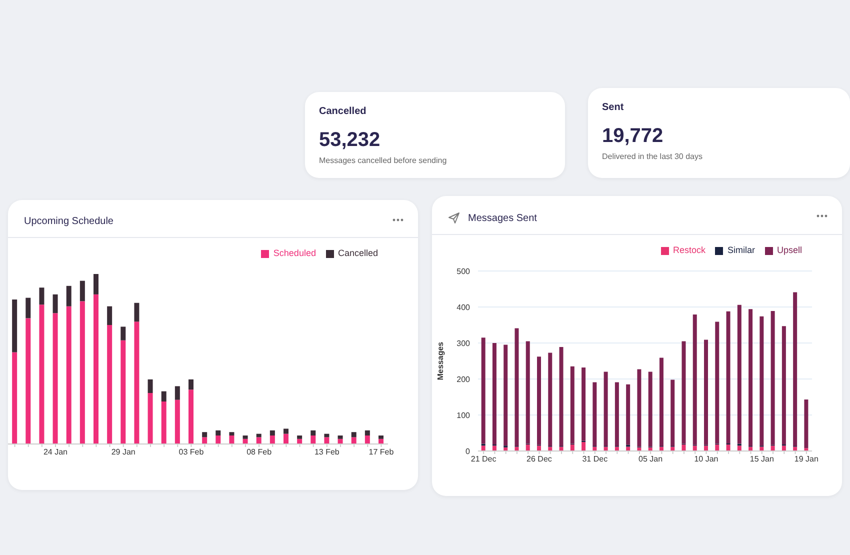 The image size is (850, 555). I want to click on legend-label: Upsell, so click(789, 250).